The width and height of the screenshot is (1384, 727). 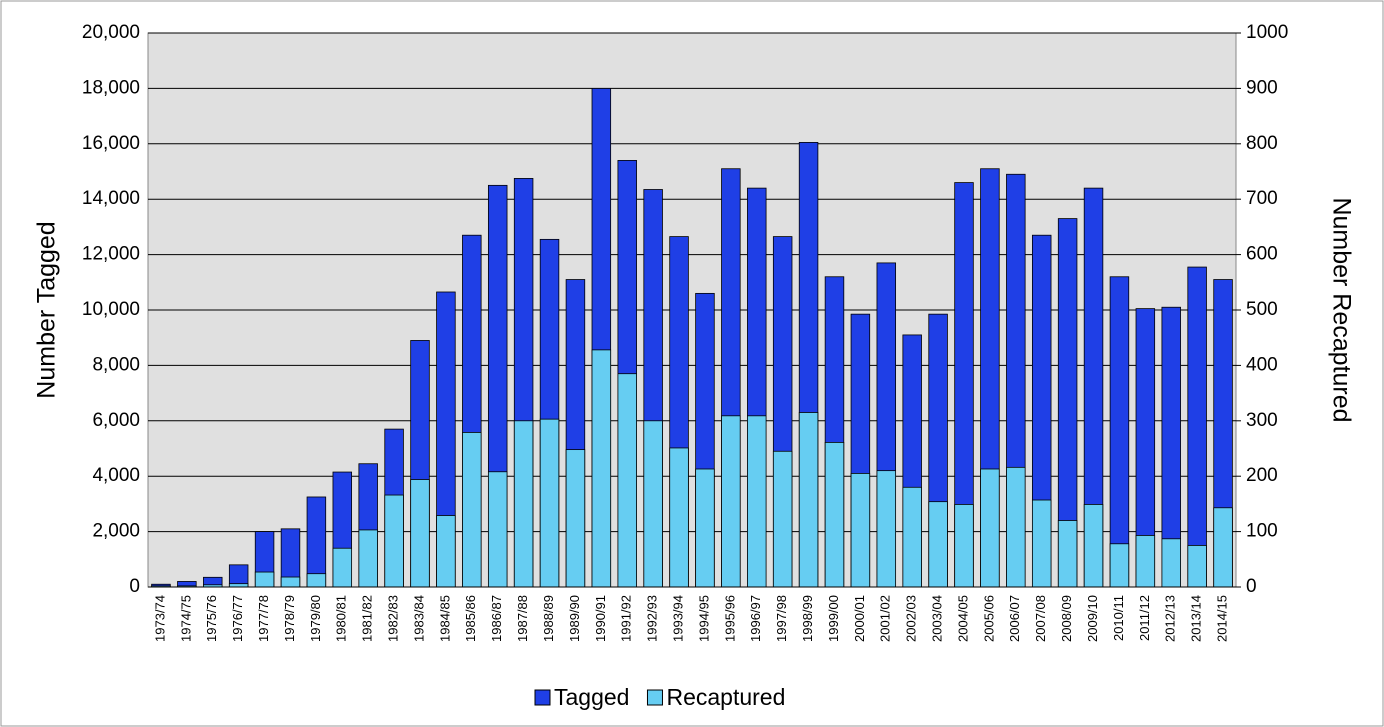 What do you see at coordinates (116, 364) in the screenshot?
I see `y-tick-label: 8,000` at bounding box center [116, 364].